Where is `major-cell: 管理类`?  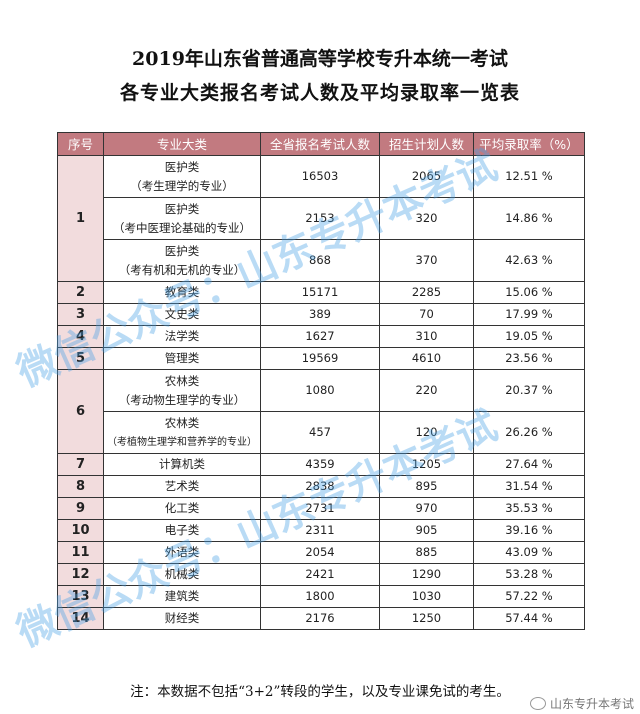
major-cell: 管理类 is located at coordinates (182, 358).